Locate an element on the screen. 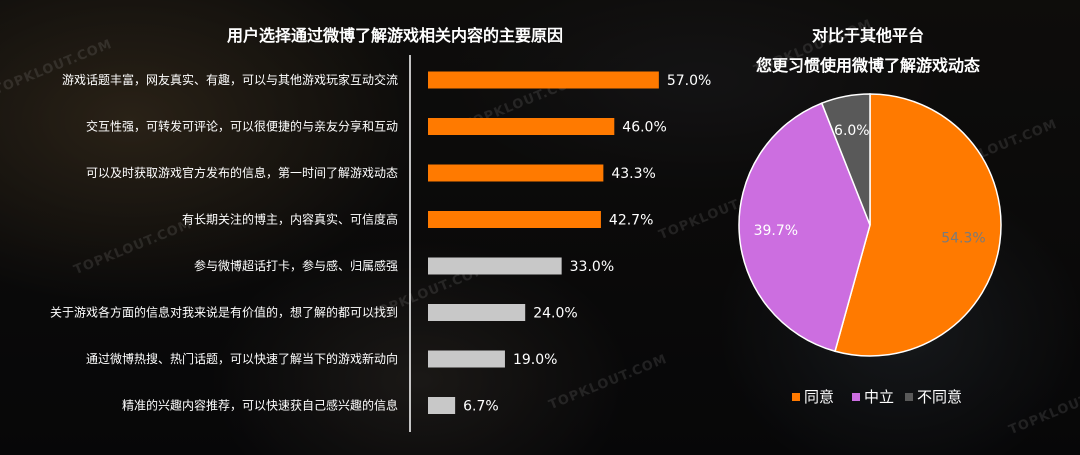  bar-value-label: 19.0% is located at coordinates (535, 360).